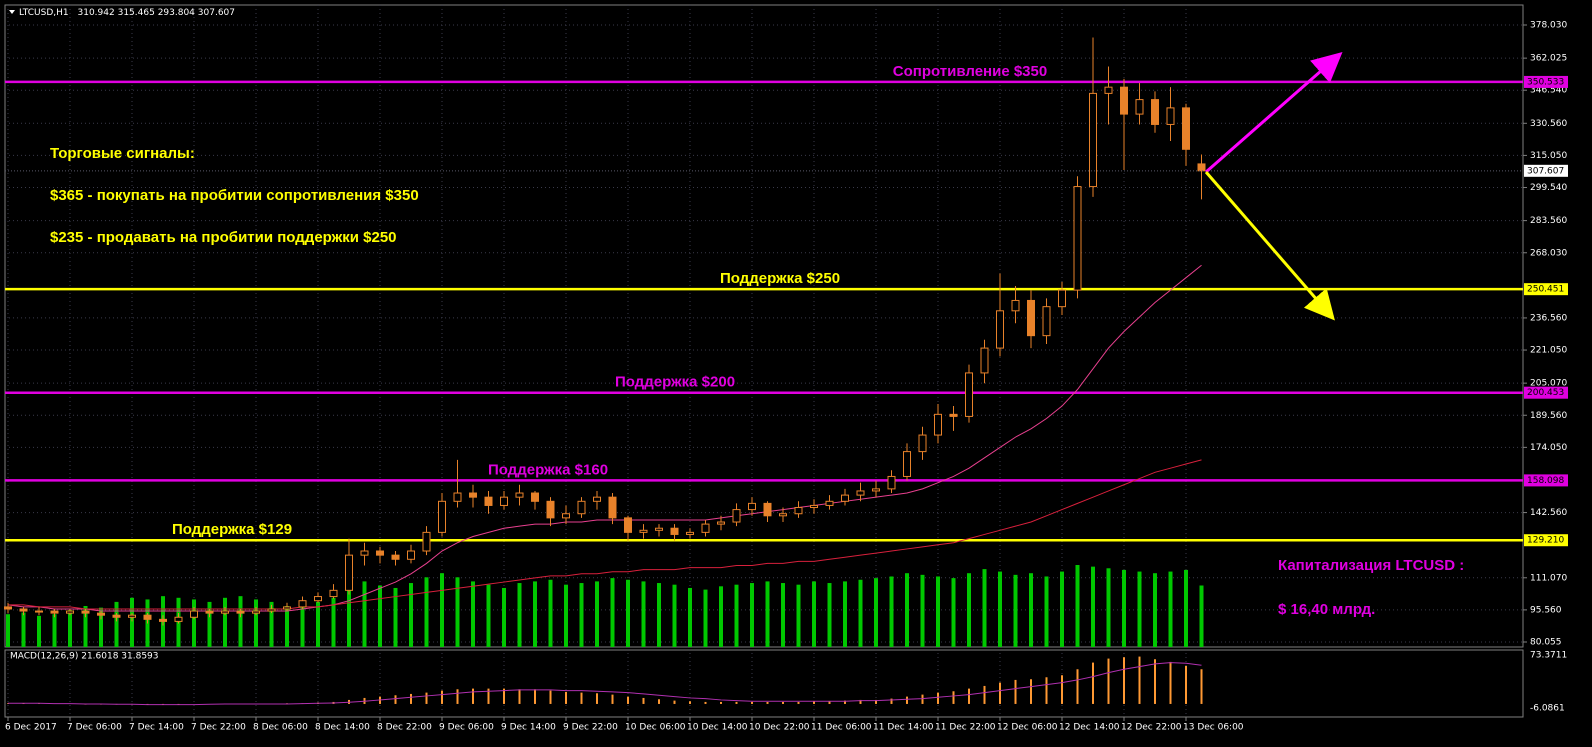 The width and height of the screenshot is (1592, 747). What do you see at coordinates (1027, 728) in the screenshot?
I see `x-tick-label: 12 Dec 06:00` at bounding box center [1027, 728].